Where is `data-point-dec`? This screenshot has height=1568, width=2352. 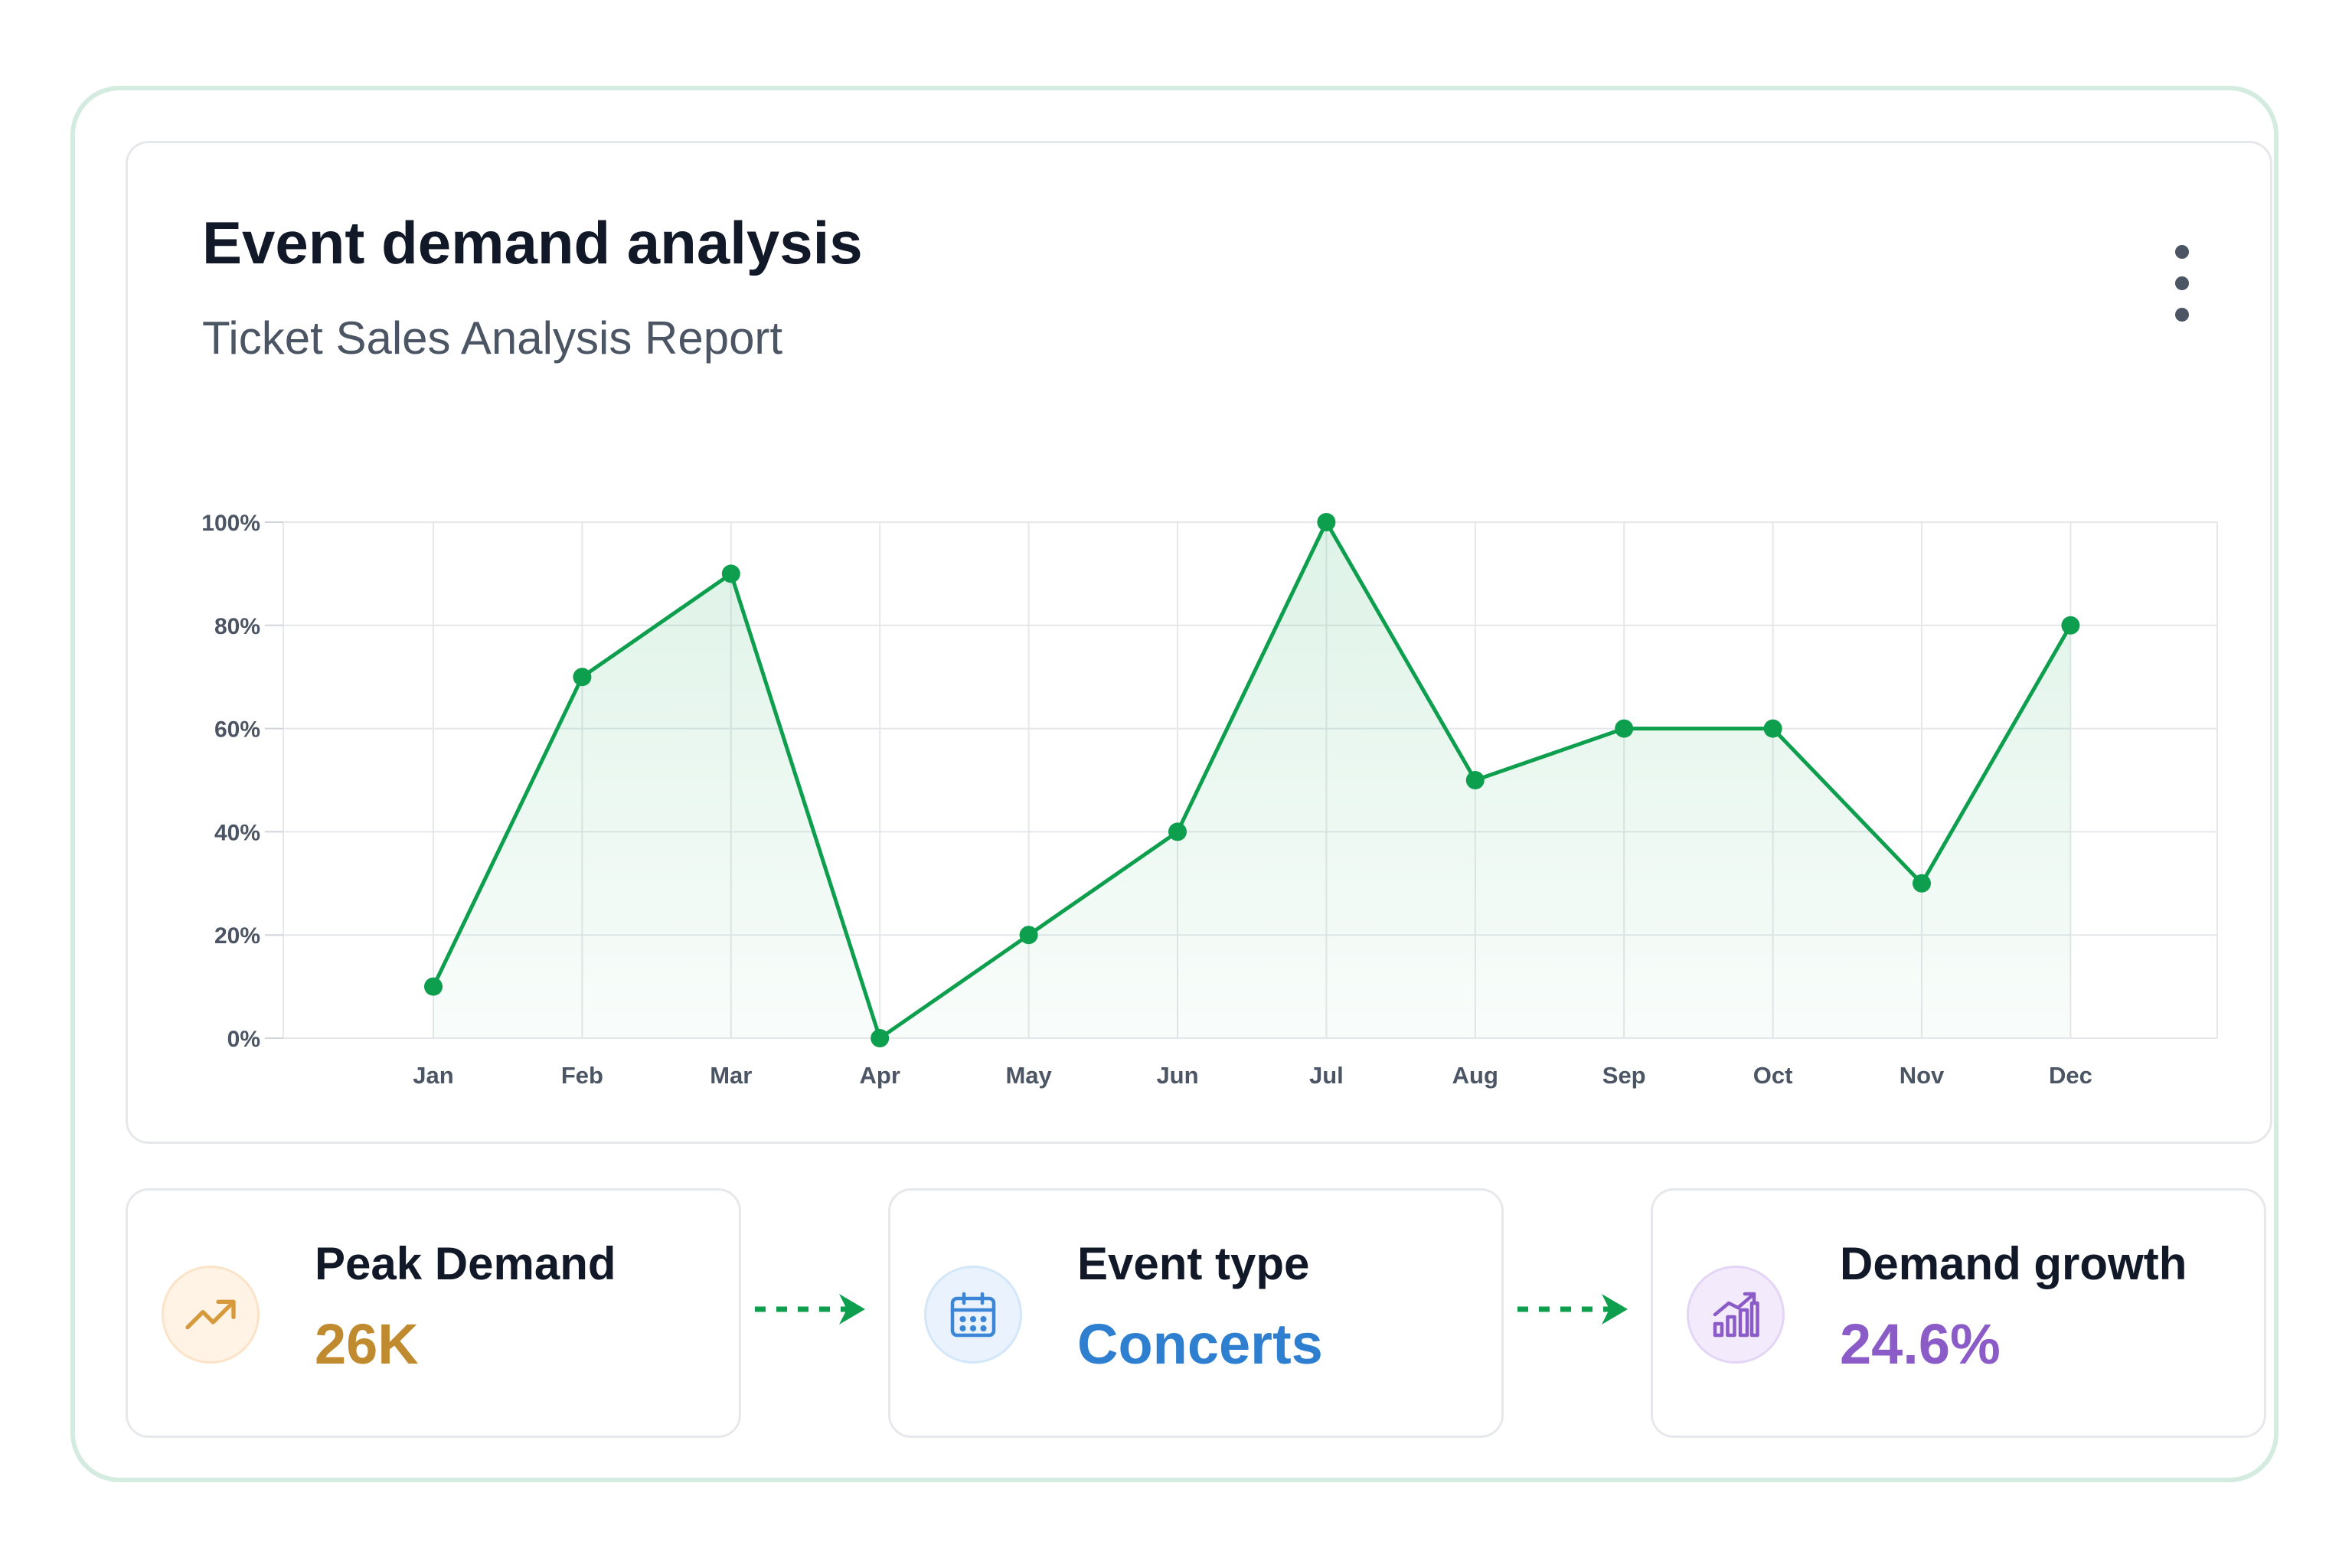
data-point-dec is located at coordinates (2070, 625).